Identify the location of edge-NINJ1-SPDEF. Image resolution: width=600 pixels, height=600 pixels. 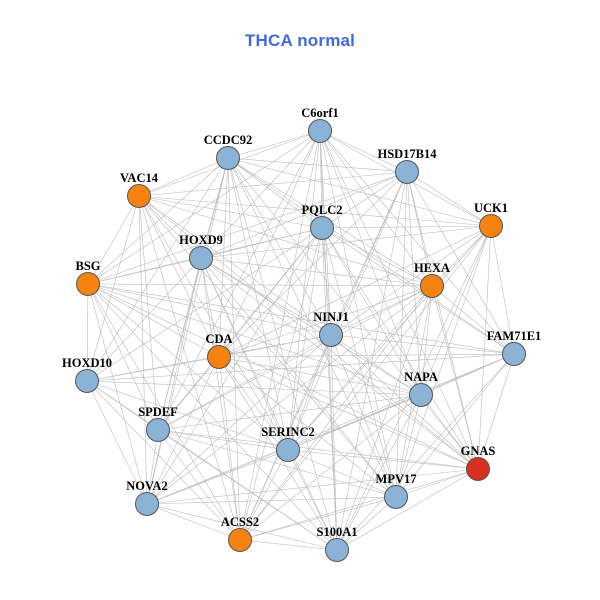
(244, 382).